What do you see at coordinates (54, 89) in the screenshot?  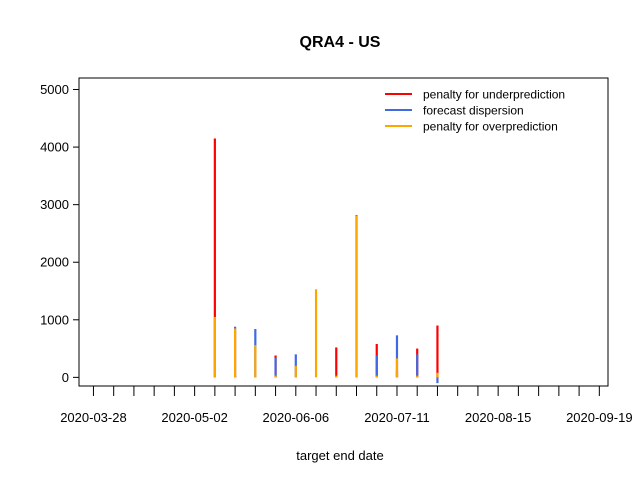 I see `y-tick-label: 5000` at bounding box center [54, 89].